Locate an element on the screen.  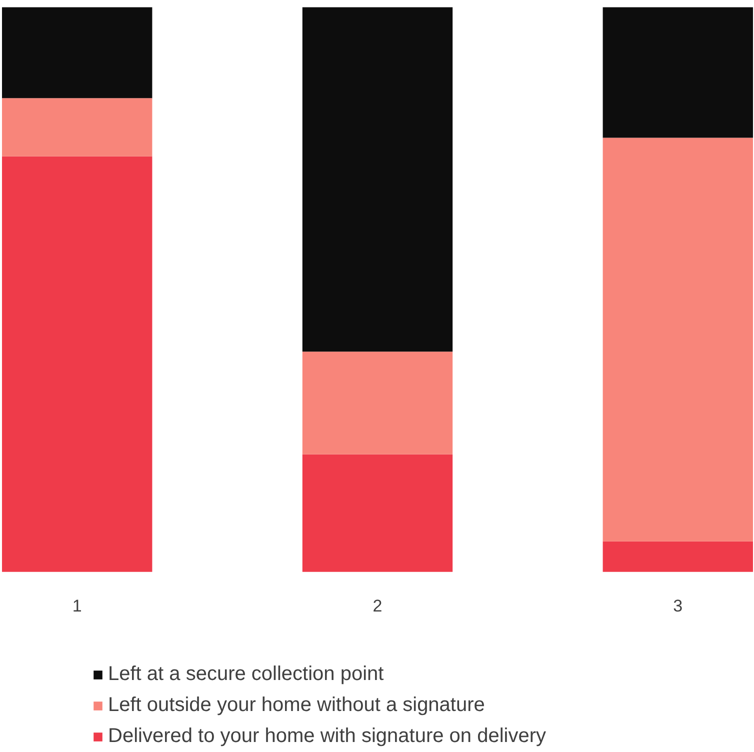
x-tick-label: 3 is located at coordinates (678, 606).